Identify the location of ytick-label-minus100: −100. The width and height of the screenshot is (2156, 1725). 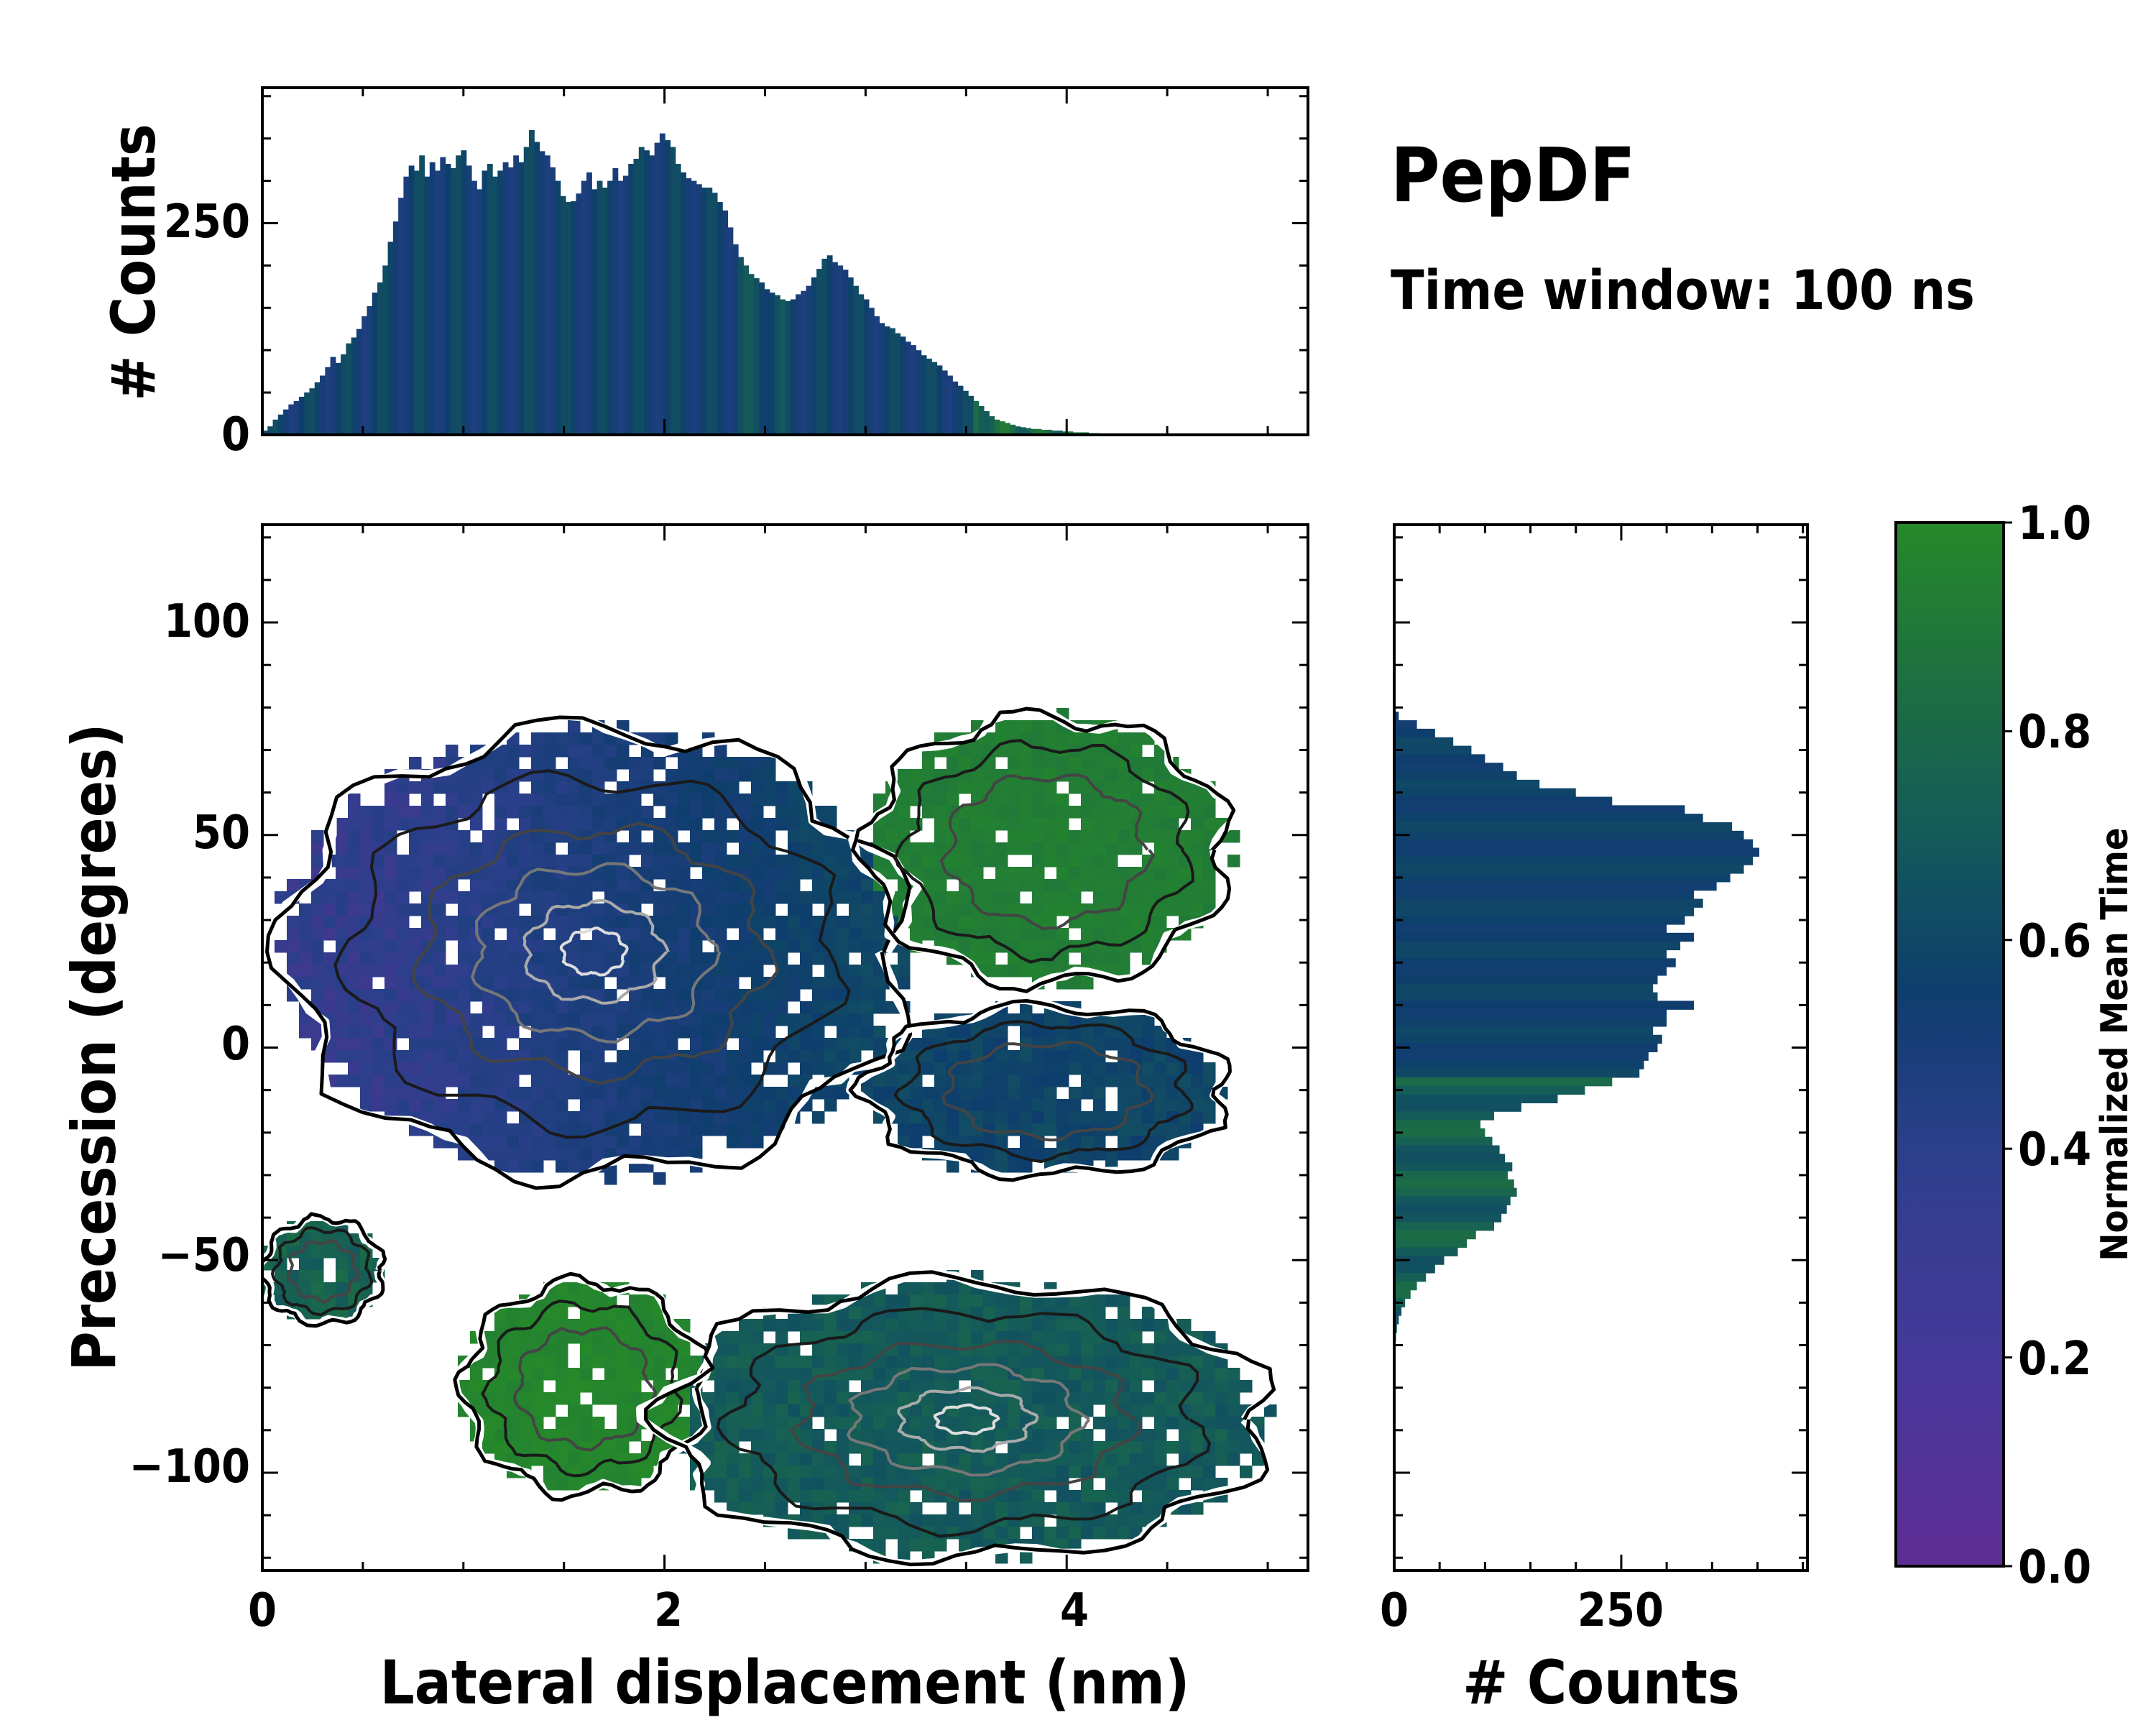
(189, 1467).